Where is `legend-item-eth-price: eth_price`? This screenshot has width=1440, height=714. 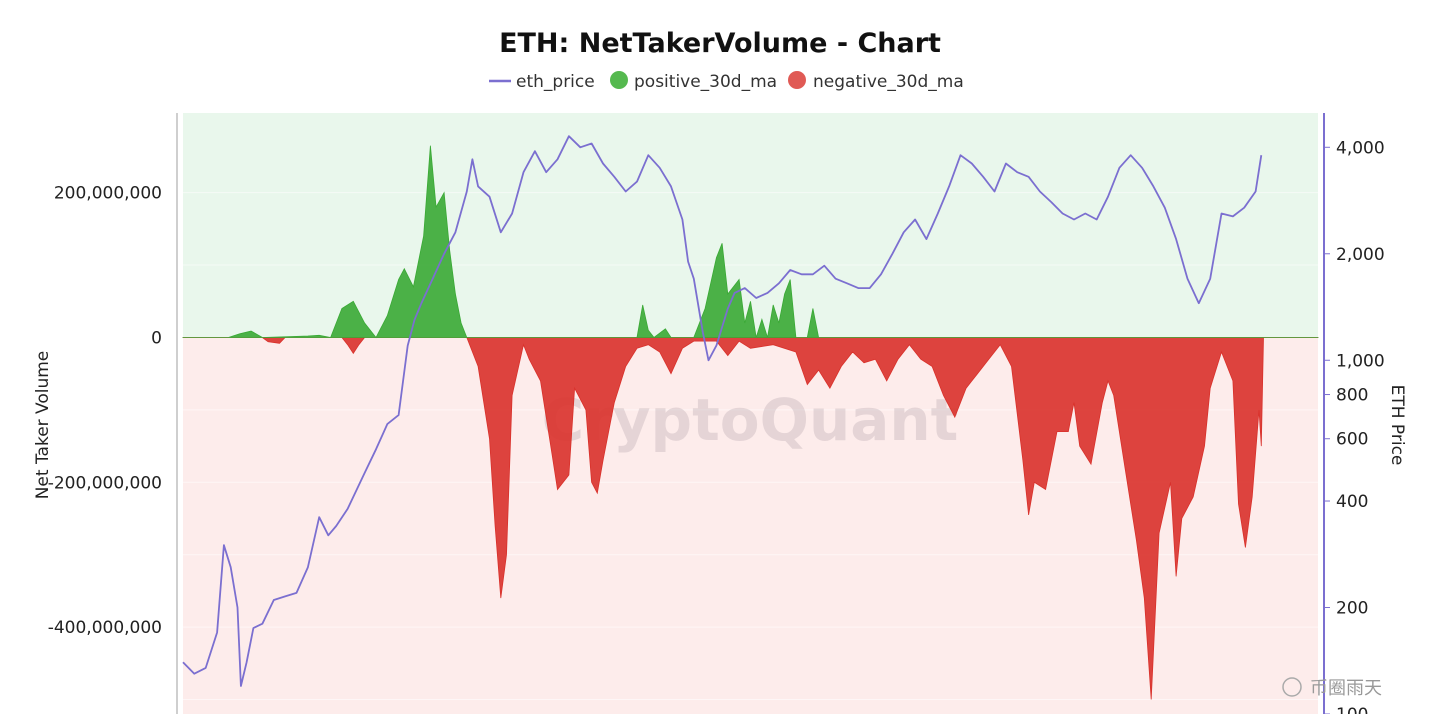
legend-item-eth-price: eth_price is located at coordinates (542, 82).